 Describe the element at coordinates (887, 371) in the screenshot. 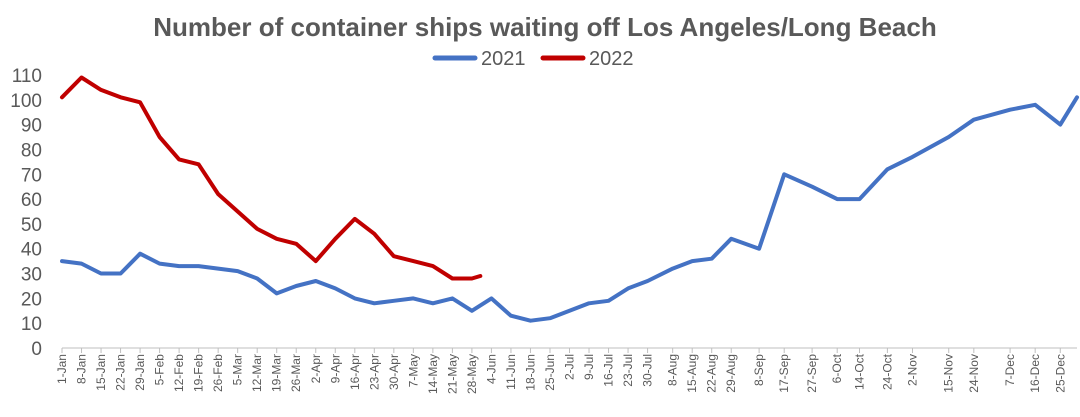

I see `x-tick-label: 24-Oct` at that location.